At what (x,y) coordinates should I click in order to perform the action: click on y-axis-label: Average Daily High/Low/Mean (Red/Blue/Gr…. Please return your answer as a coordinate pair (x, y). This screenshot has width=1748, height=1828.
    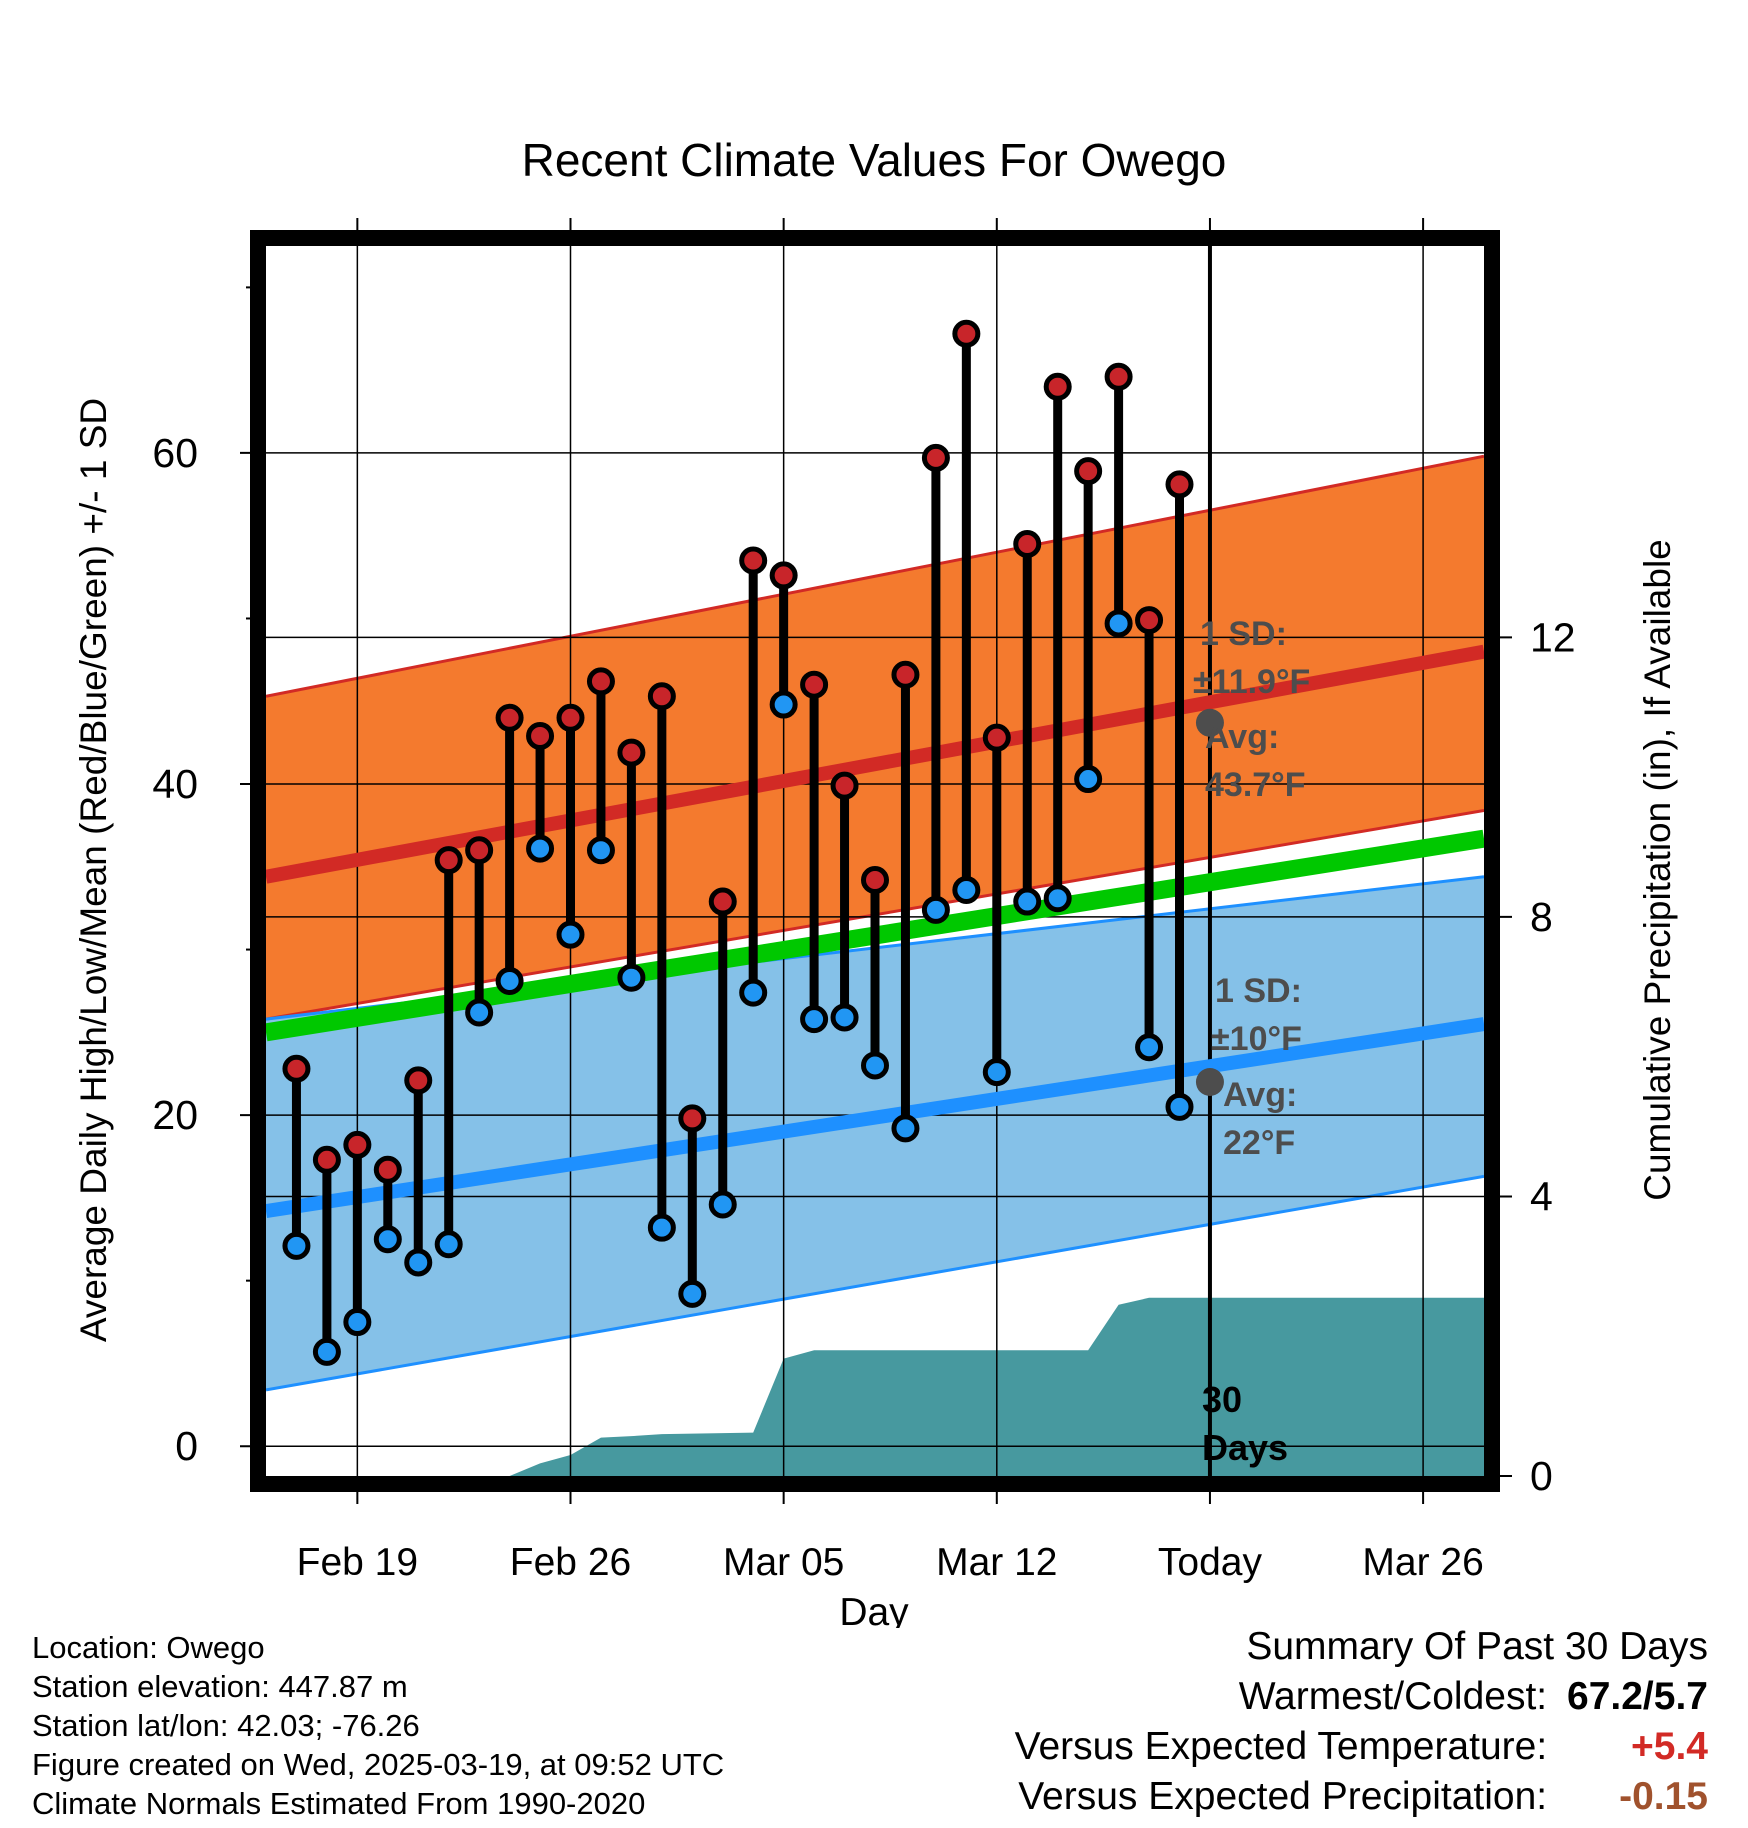
    Looking at the image, I should click on (93, 870).